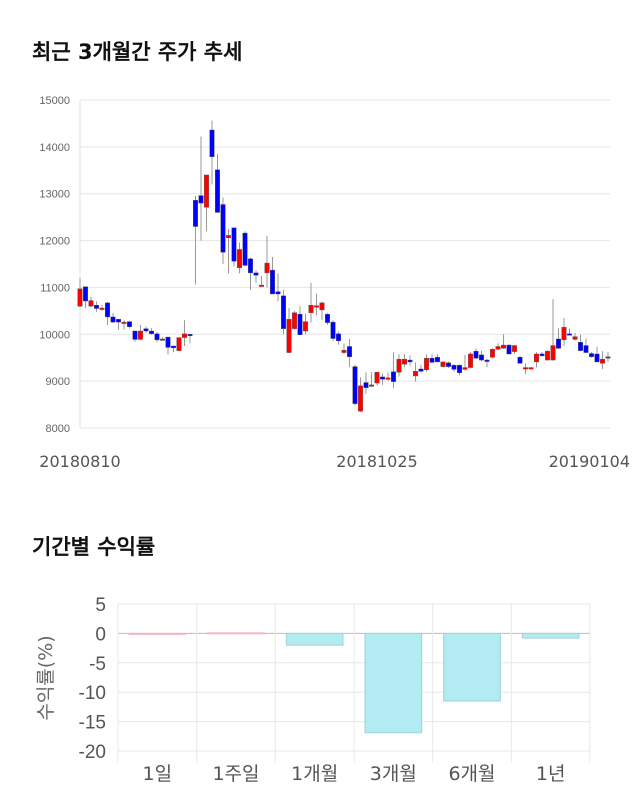 This screenshot has height=810, width=640. I want to click on x-tick-label: 20180810, so click(79, 461).